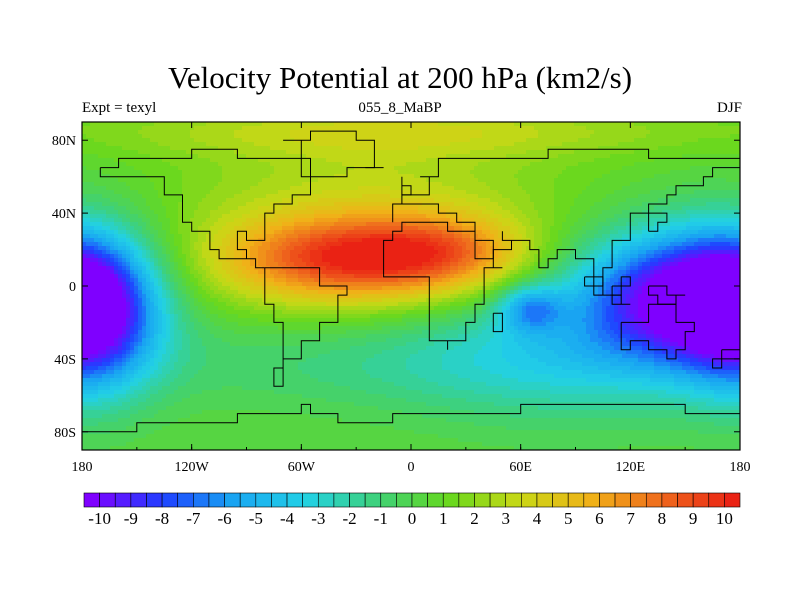  I want to click on x-tick-label: 60W, so click(302, 467).